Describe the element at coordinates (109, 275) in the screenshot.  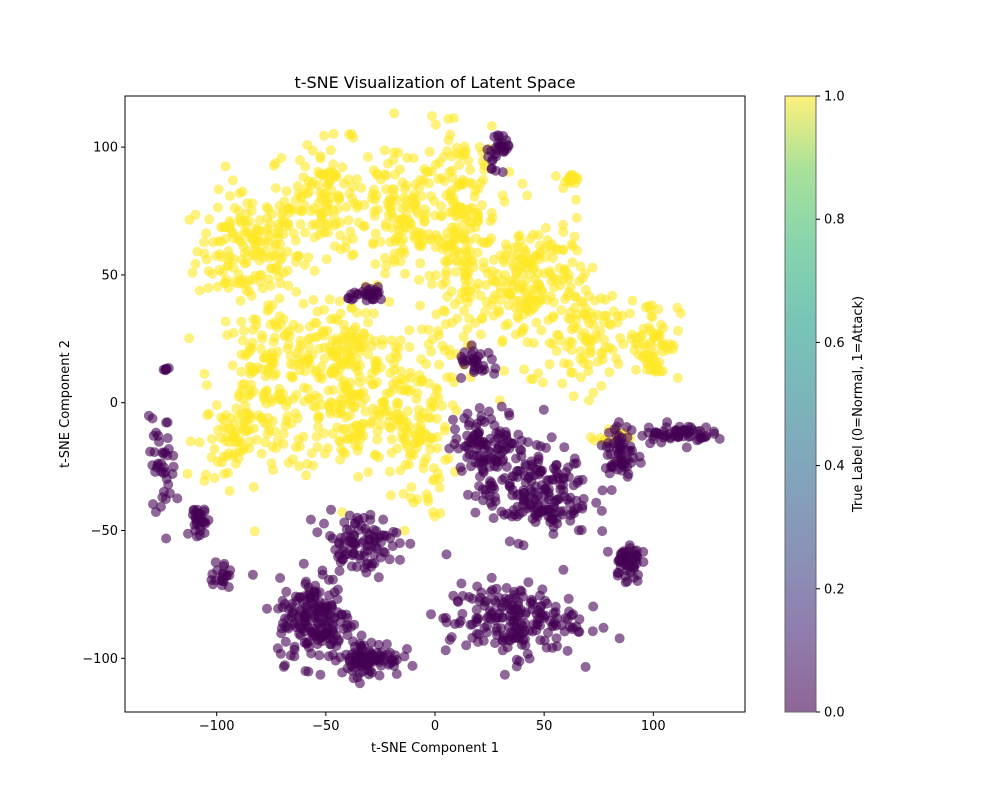
I see `y-tick-label: 50` at that location.